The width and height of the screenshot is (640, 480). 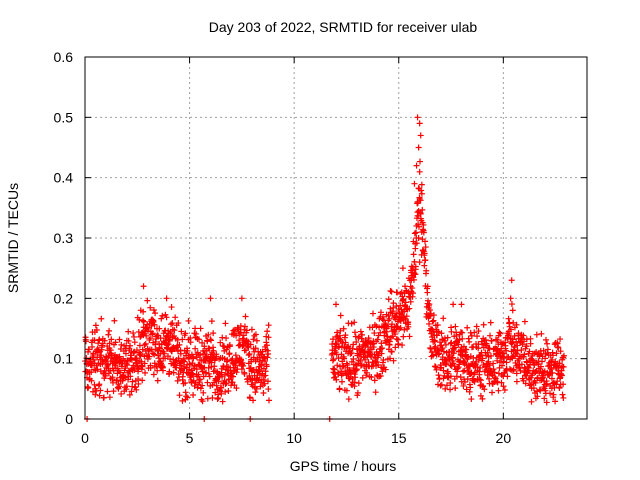 I want to click on y-axis-label: SRMTID / TECUs, so click(x=13, y=238).